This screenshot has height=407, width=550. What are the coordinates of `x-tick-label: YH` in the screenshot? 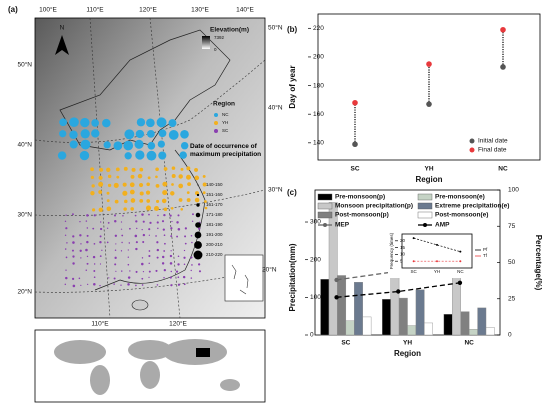 It's located at (437, 271).